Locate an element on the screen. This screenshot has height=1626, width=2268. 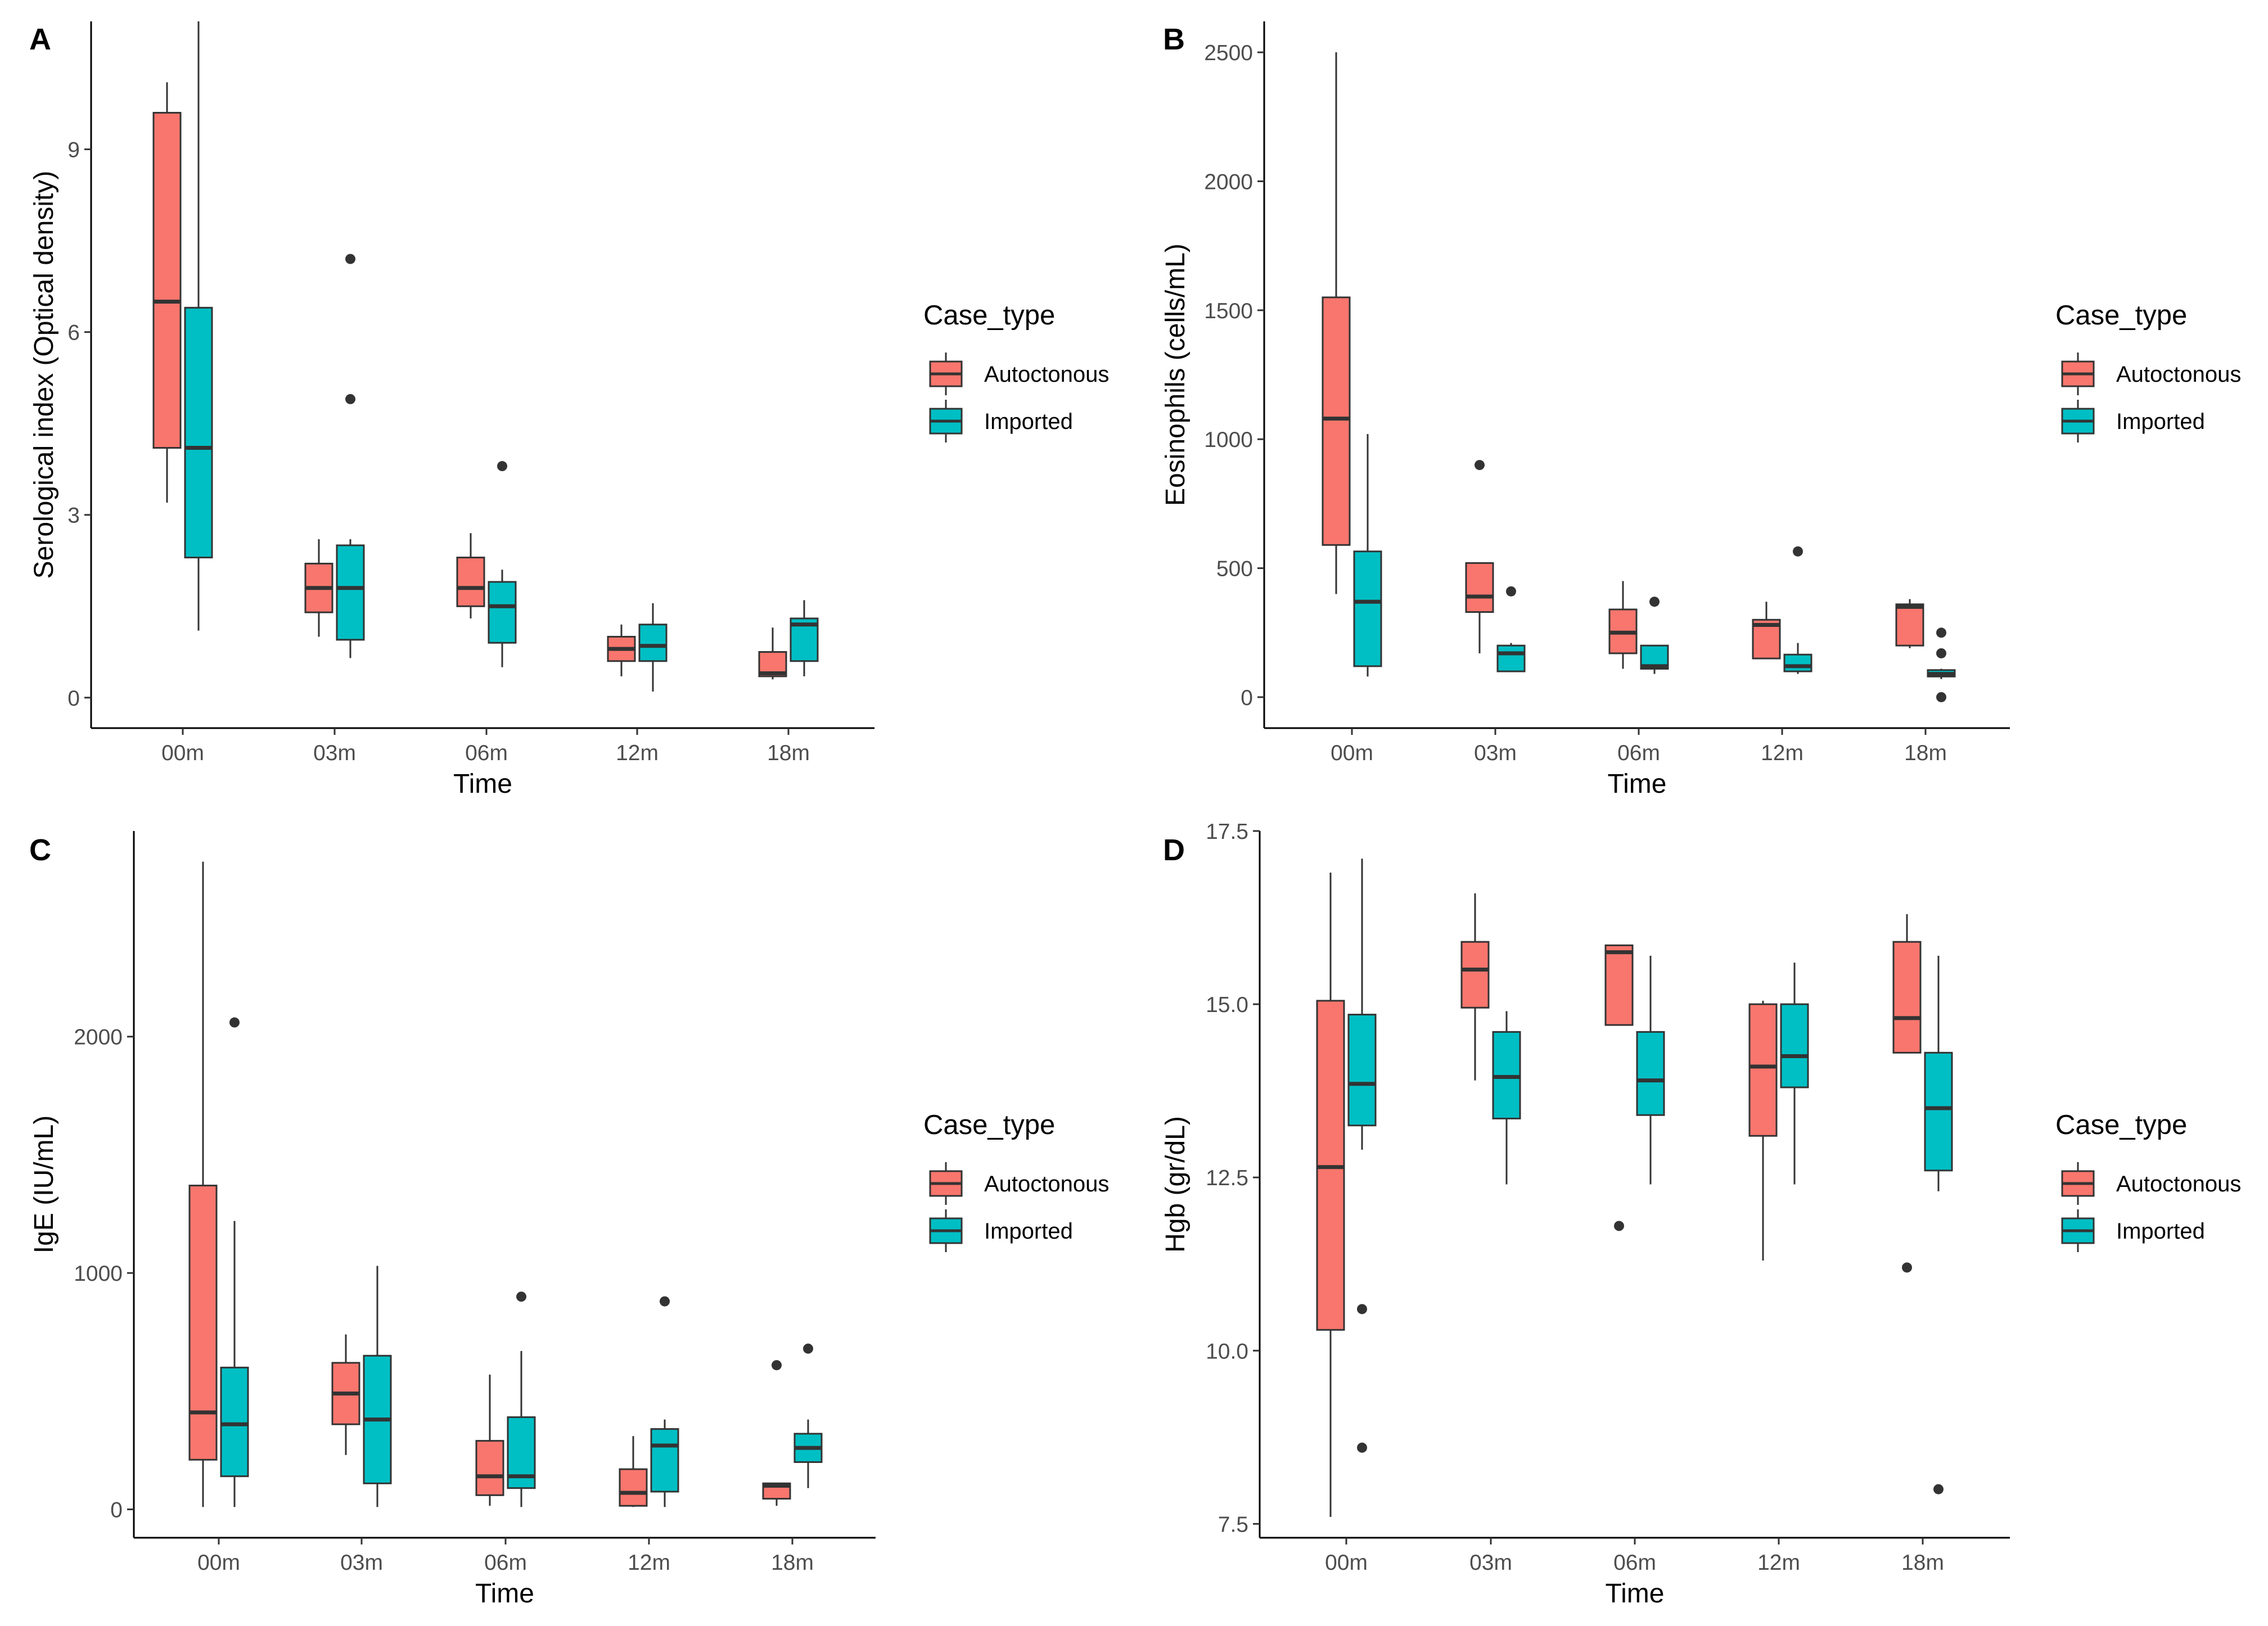
y-tick-label: 1000 is located at coordinates (1228, 440).